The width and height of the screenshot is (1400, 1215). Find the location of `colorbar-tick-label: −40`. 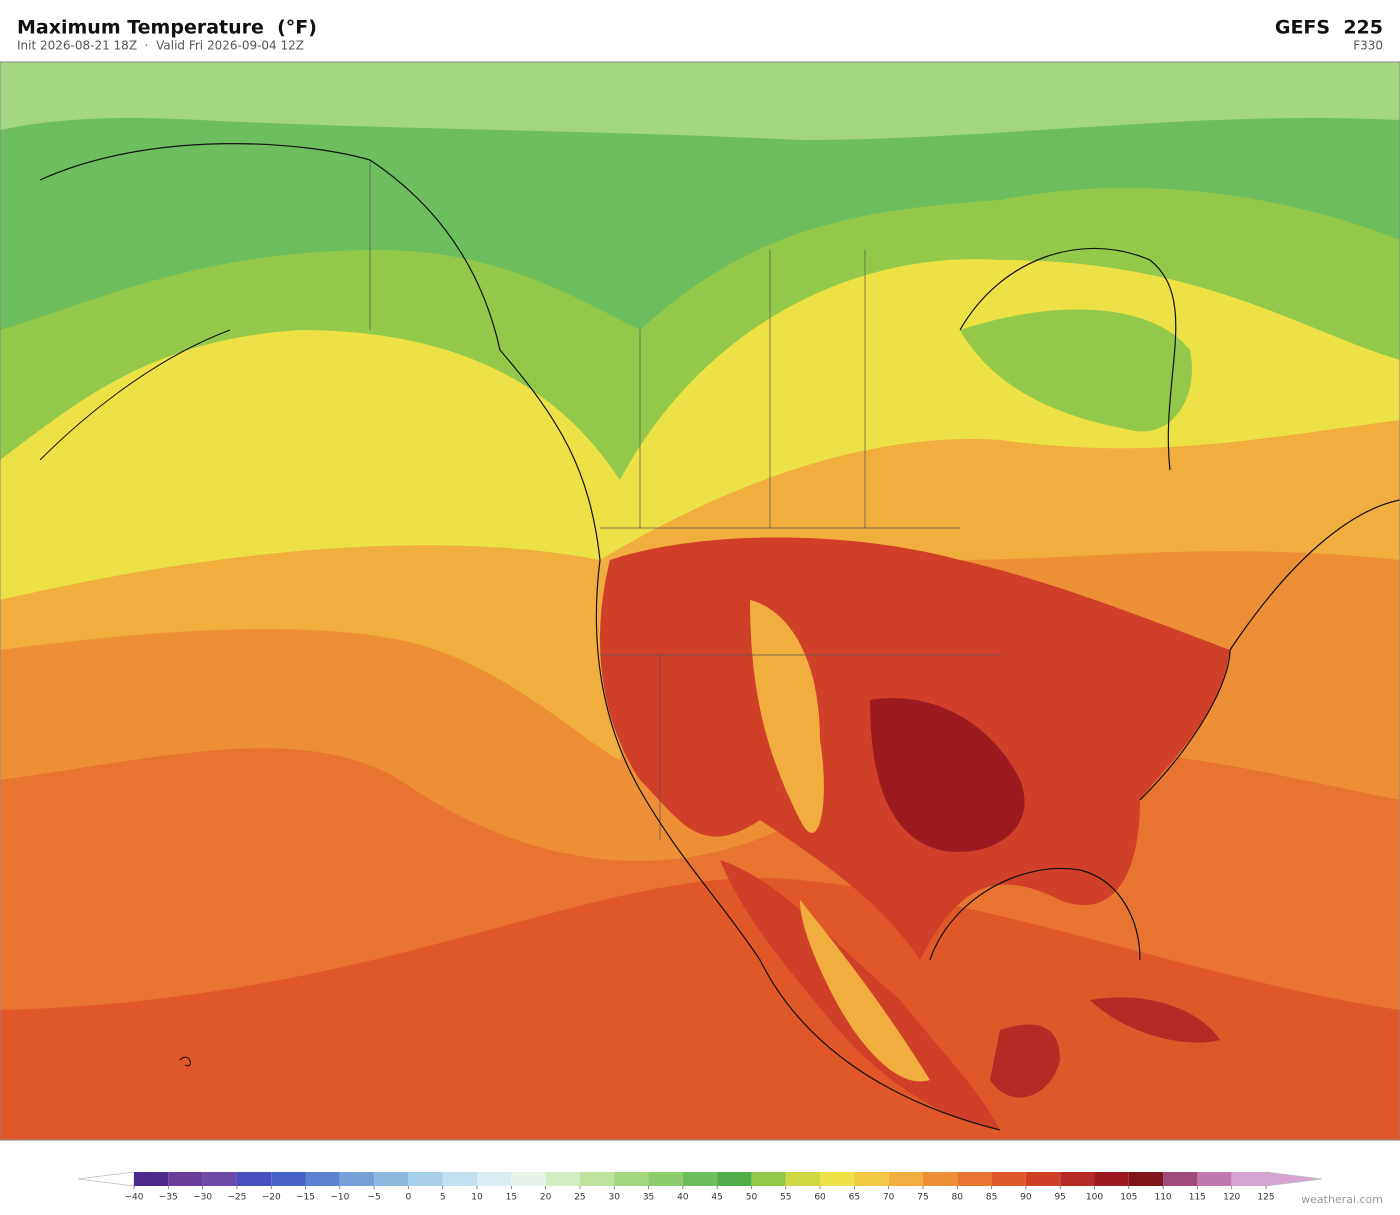

colorbar-tick-label: −40 is located at coordinates (134, 1198).